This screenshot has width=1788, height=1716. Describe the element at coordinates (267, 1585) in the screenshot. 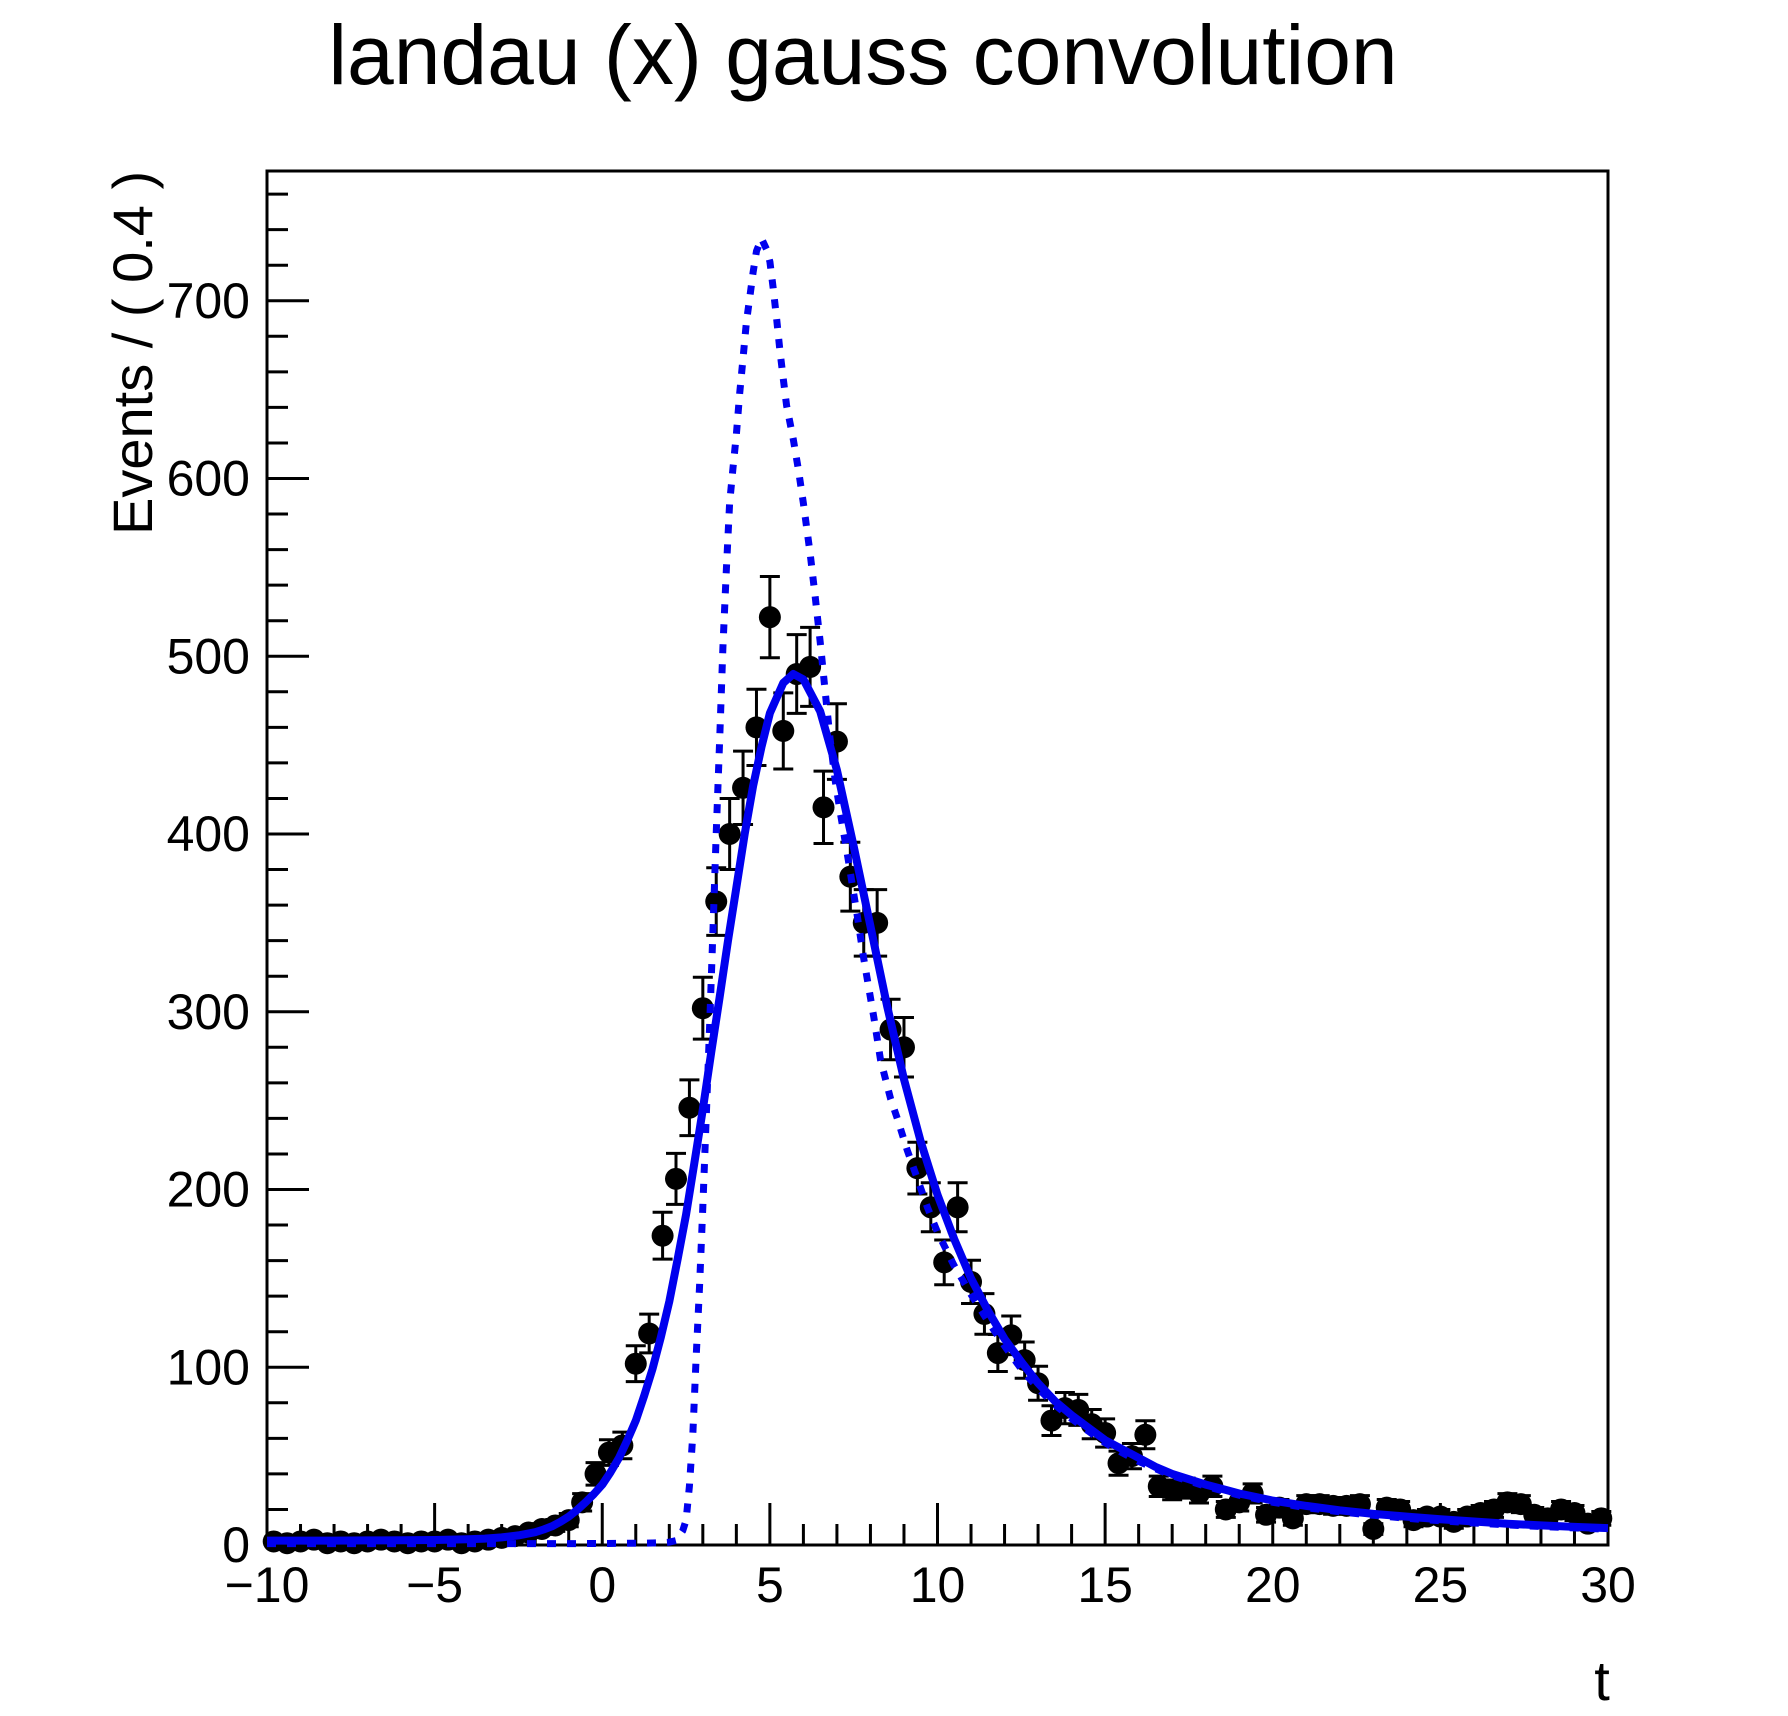

I see `x-tick-label: −10` at that location.